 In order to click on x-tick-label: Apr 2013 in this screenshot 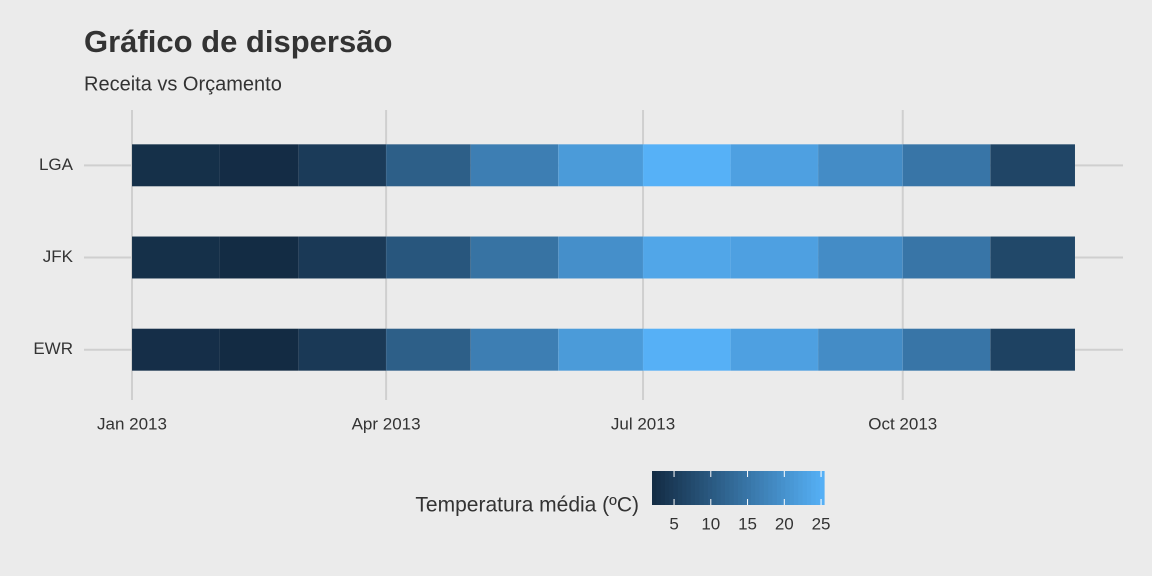, I will do `click(386, 423)`.